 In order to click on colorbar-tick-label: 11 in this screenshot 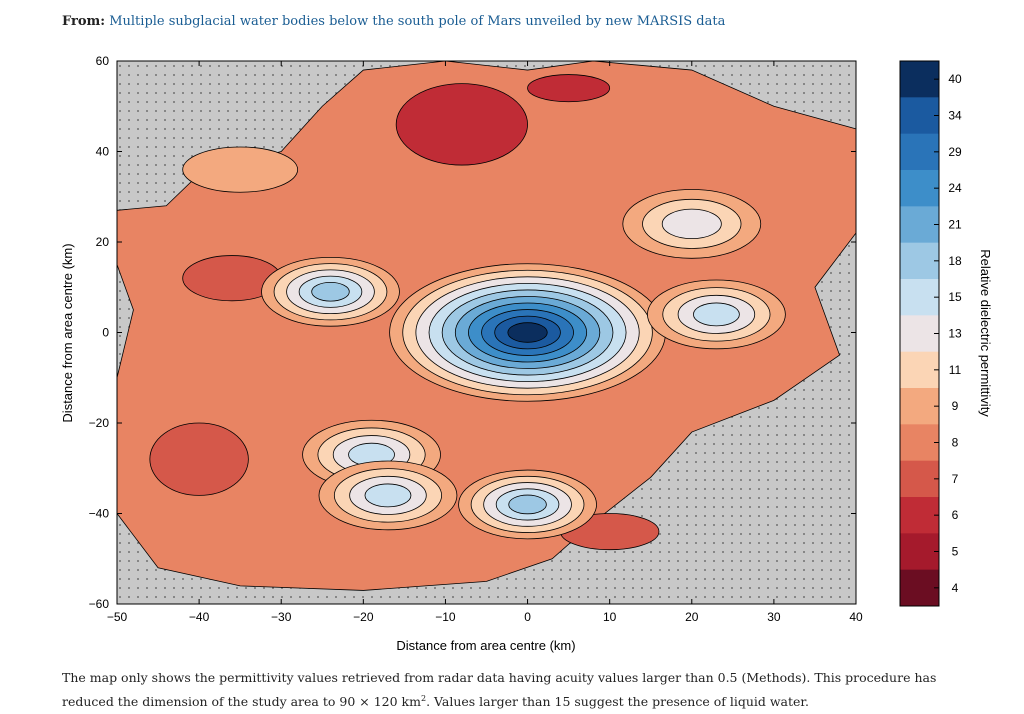, I will do `click(955, 370)`.